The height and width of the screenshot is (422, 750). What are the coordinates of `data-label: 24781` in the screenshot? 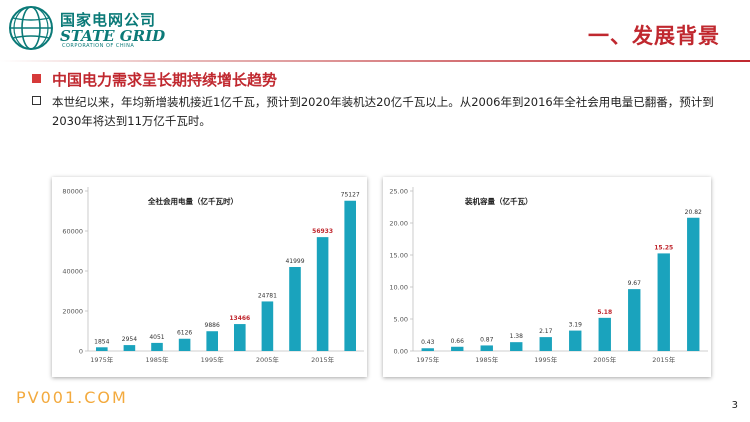 It's located at (267, 295).